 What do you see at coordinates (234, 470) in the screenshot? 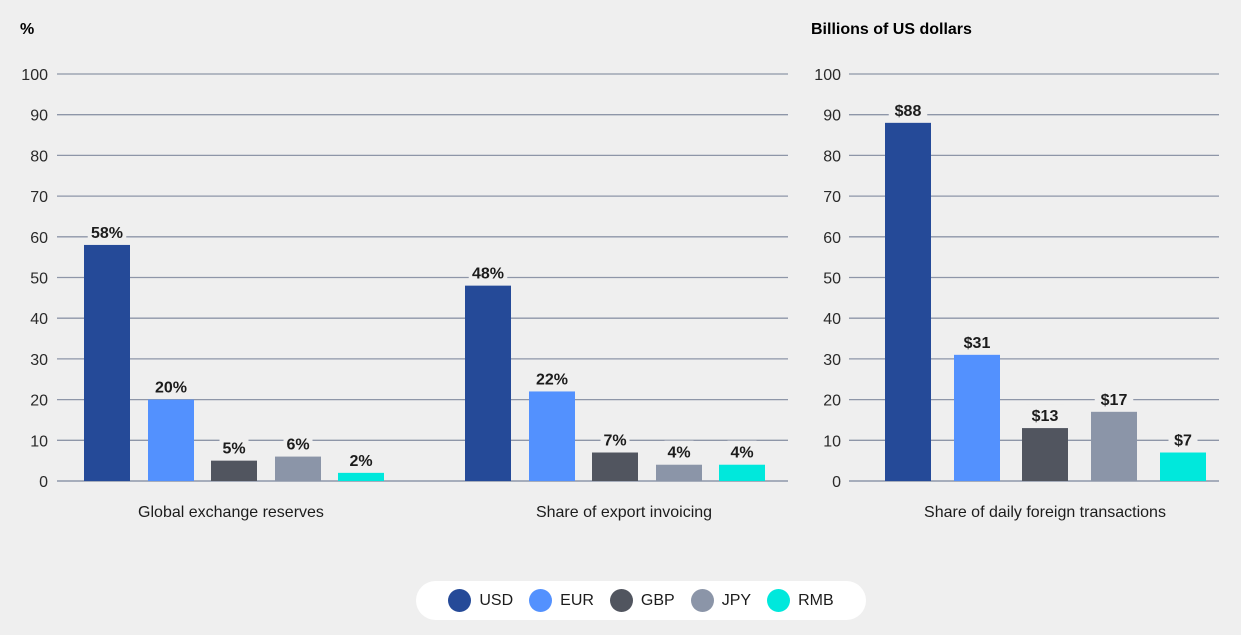
I see `bar-global-exchange-reserves-gbp` at bounding box center [234, 470].